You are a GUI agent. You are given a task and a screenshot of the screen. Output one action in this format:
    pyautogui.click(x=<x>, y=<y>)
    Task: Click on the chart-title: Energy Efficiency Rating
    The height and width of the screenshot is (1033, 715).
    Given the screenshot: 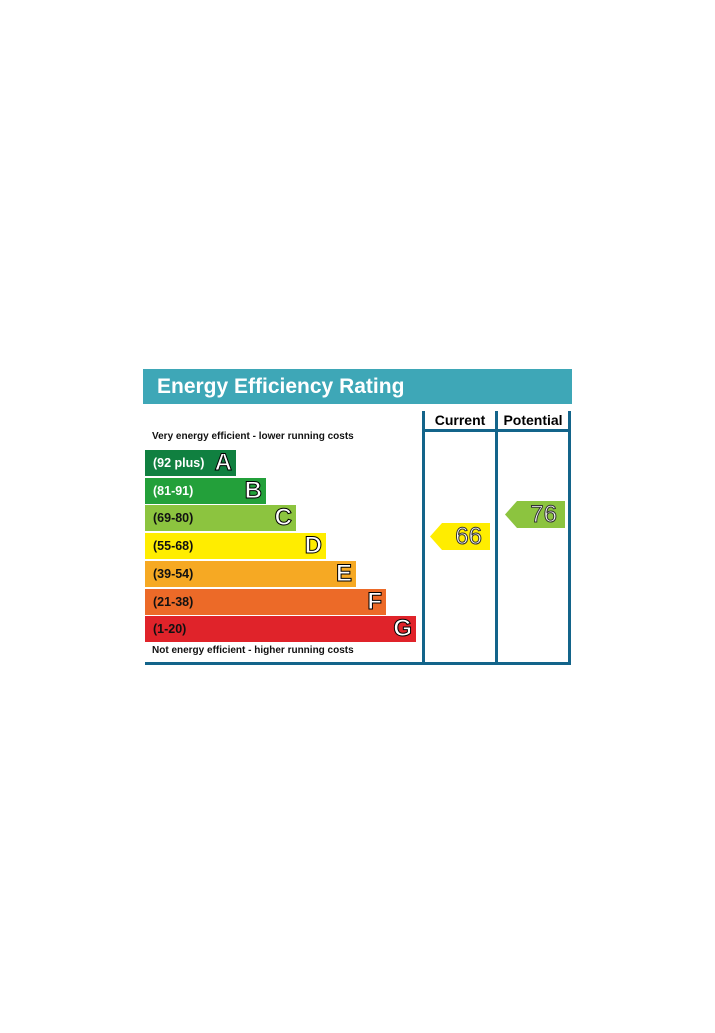 What is the action you would take?
    pyautogui.click(x=357, y=386)
    